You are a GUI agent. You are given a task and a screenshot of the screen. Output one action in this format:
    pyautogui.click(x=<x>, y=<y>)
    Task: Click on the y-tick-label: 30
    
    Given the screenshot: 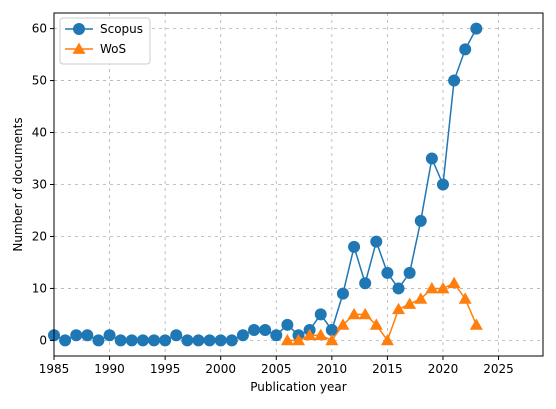 What is the action you would take?
    pyautogui.click(x=39, y=185)
    